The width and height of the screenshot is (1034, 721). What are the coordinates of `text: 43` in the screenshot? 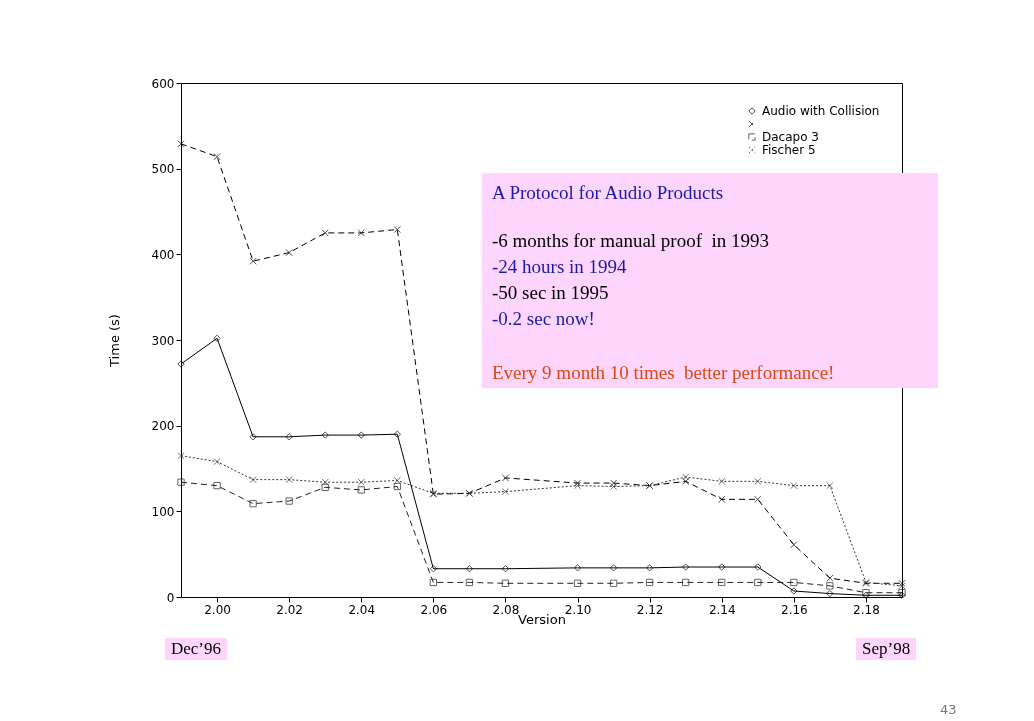 It's located at (948, 709).